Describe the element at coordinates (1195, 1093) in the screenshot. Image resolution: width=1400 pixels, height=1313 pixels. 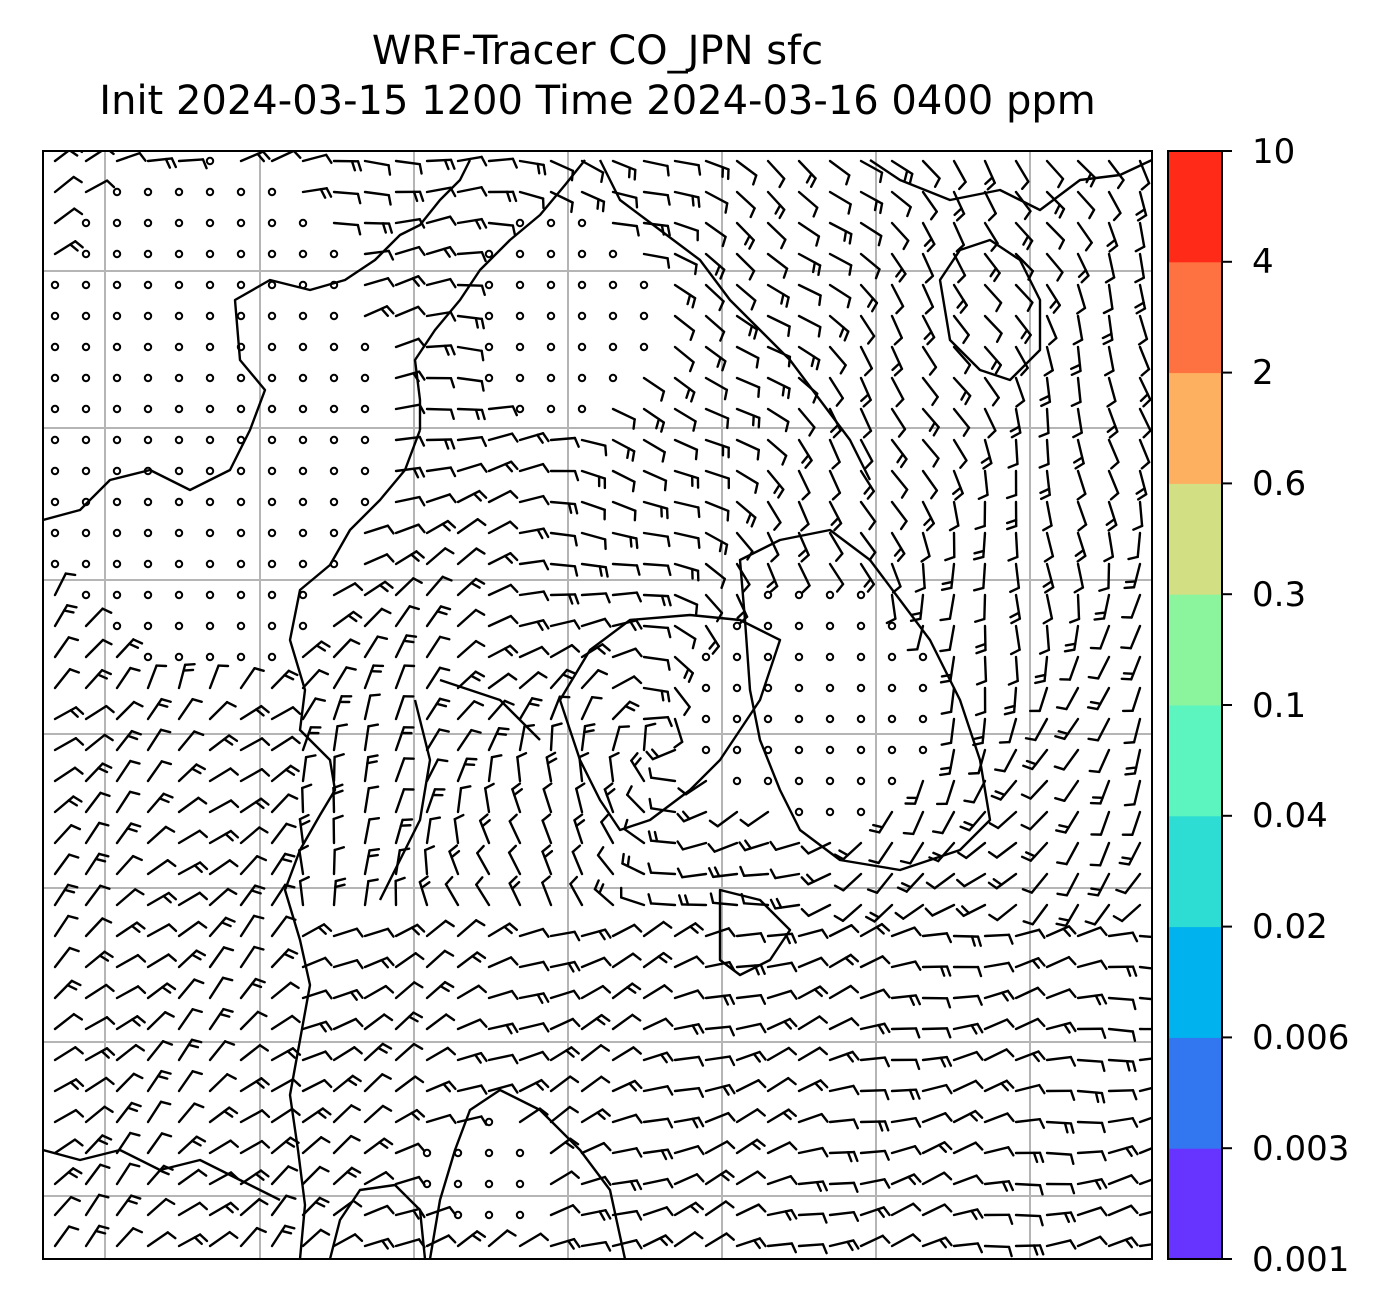
I see `colorbar-segment` at that location.